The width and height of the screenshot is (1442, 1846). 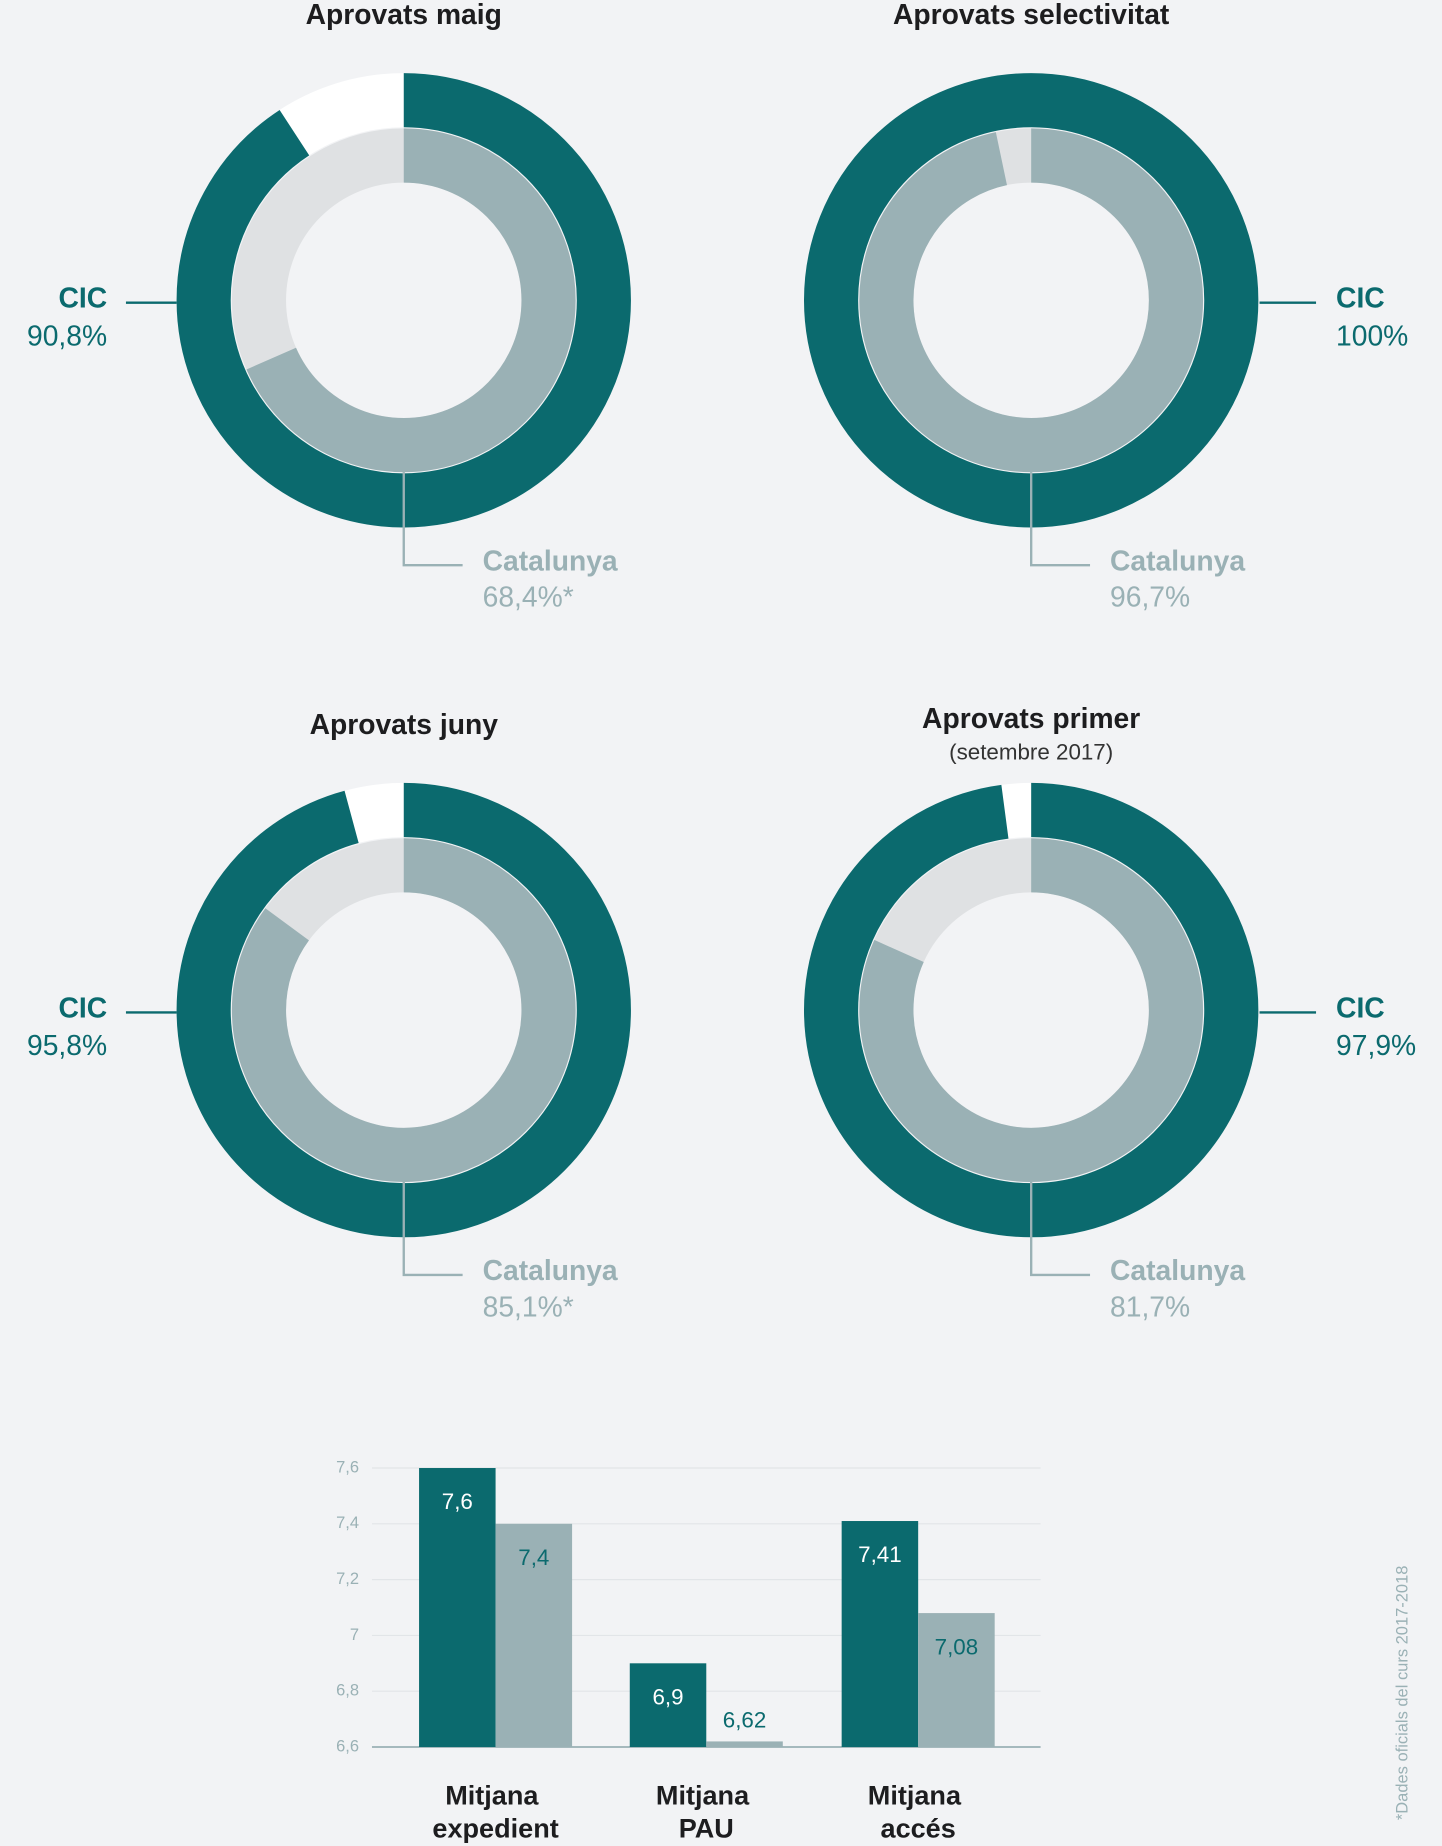 What do you see at coordinates (404, 15) in the screenshot?
I see `donut-title: Aprovats maig` at bounding box center [404, 15].